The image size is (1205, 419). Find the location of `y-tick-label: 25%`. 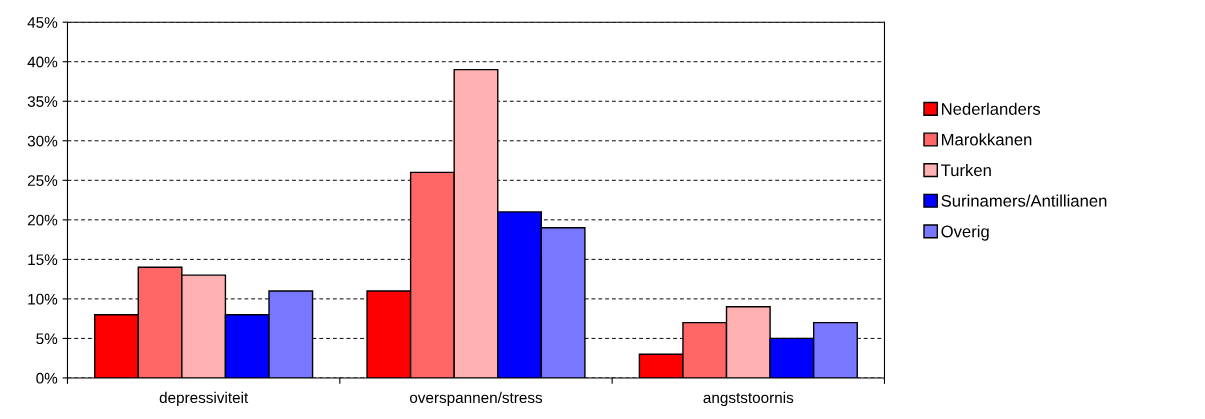

y-tick-label: 25% is located at coordinates (42, 180).